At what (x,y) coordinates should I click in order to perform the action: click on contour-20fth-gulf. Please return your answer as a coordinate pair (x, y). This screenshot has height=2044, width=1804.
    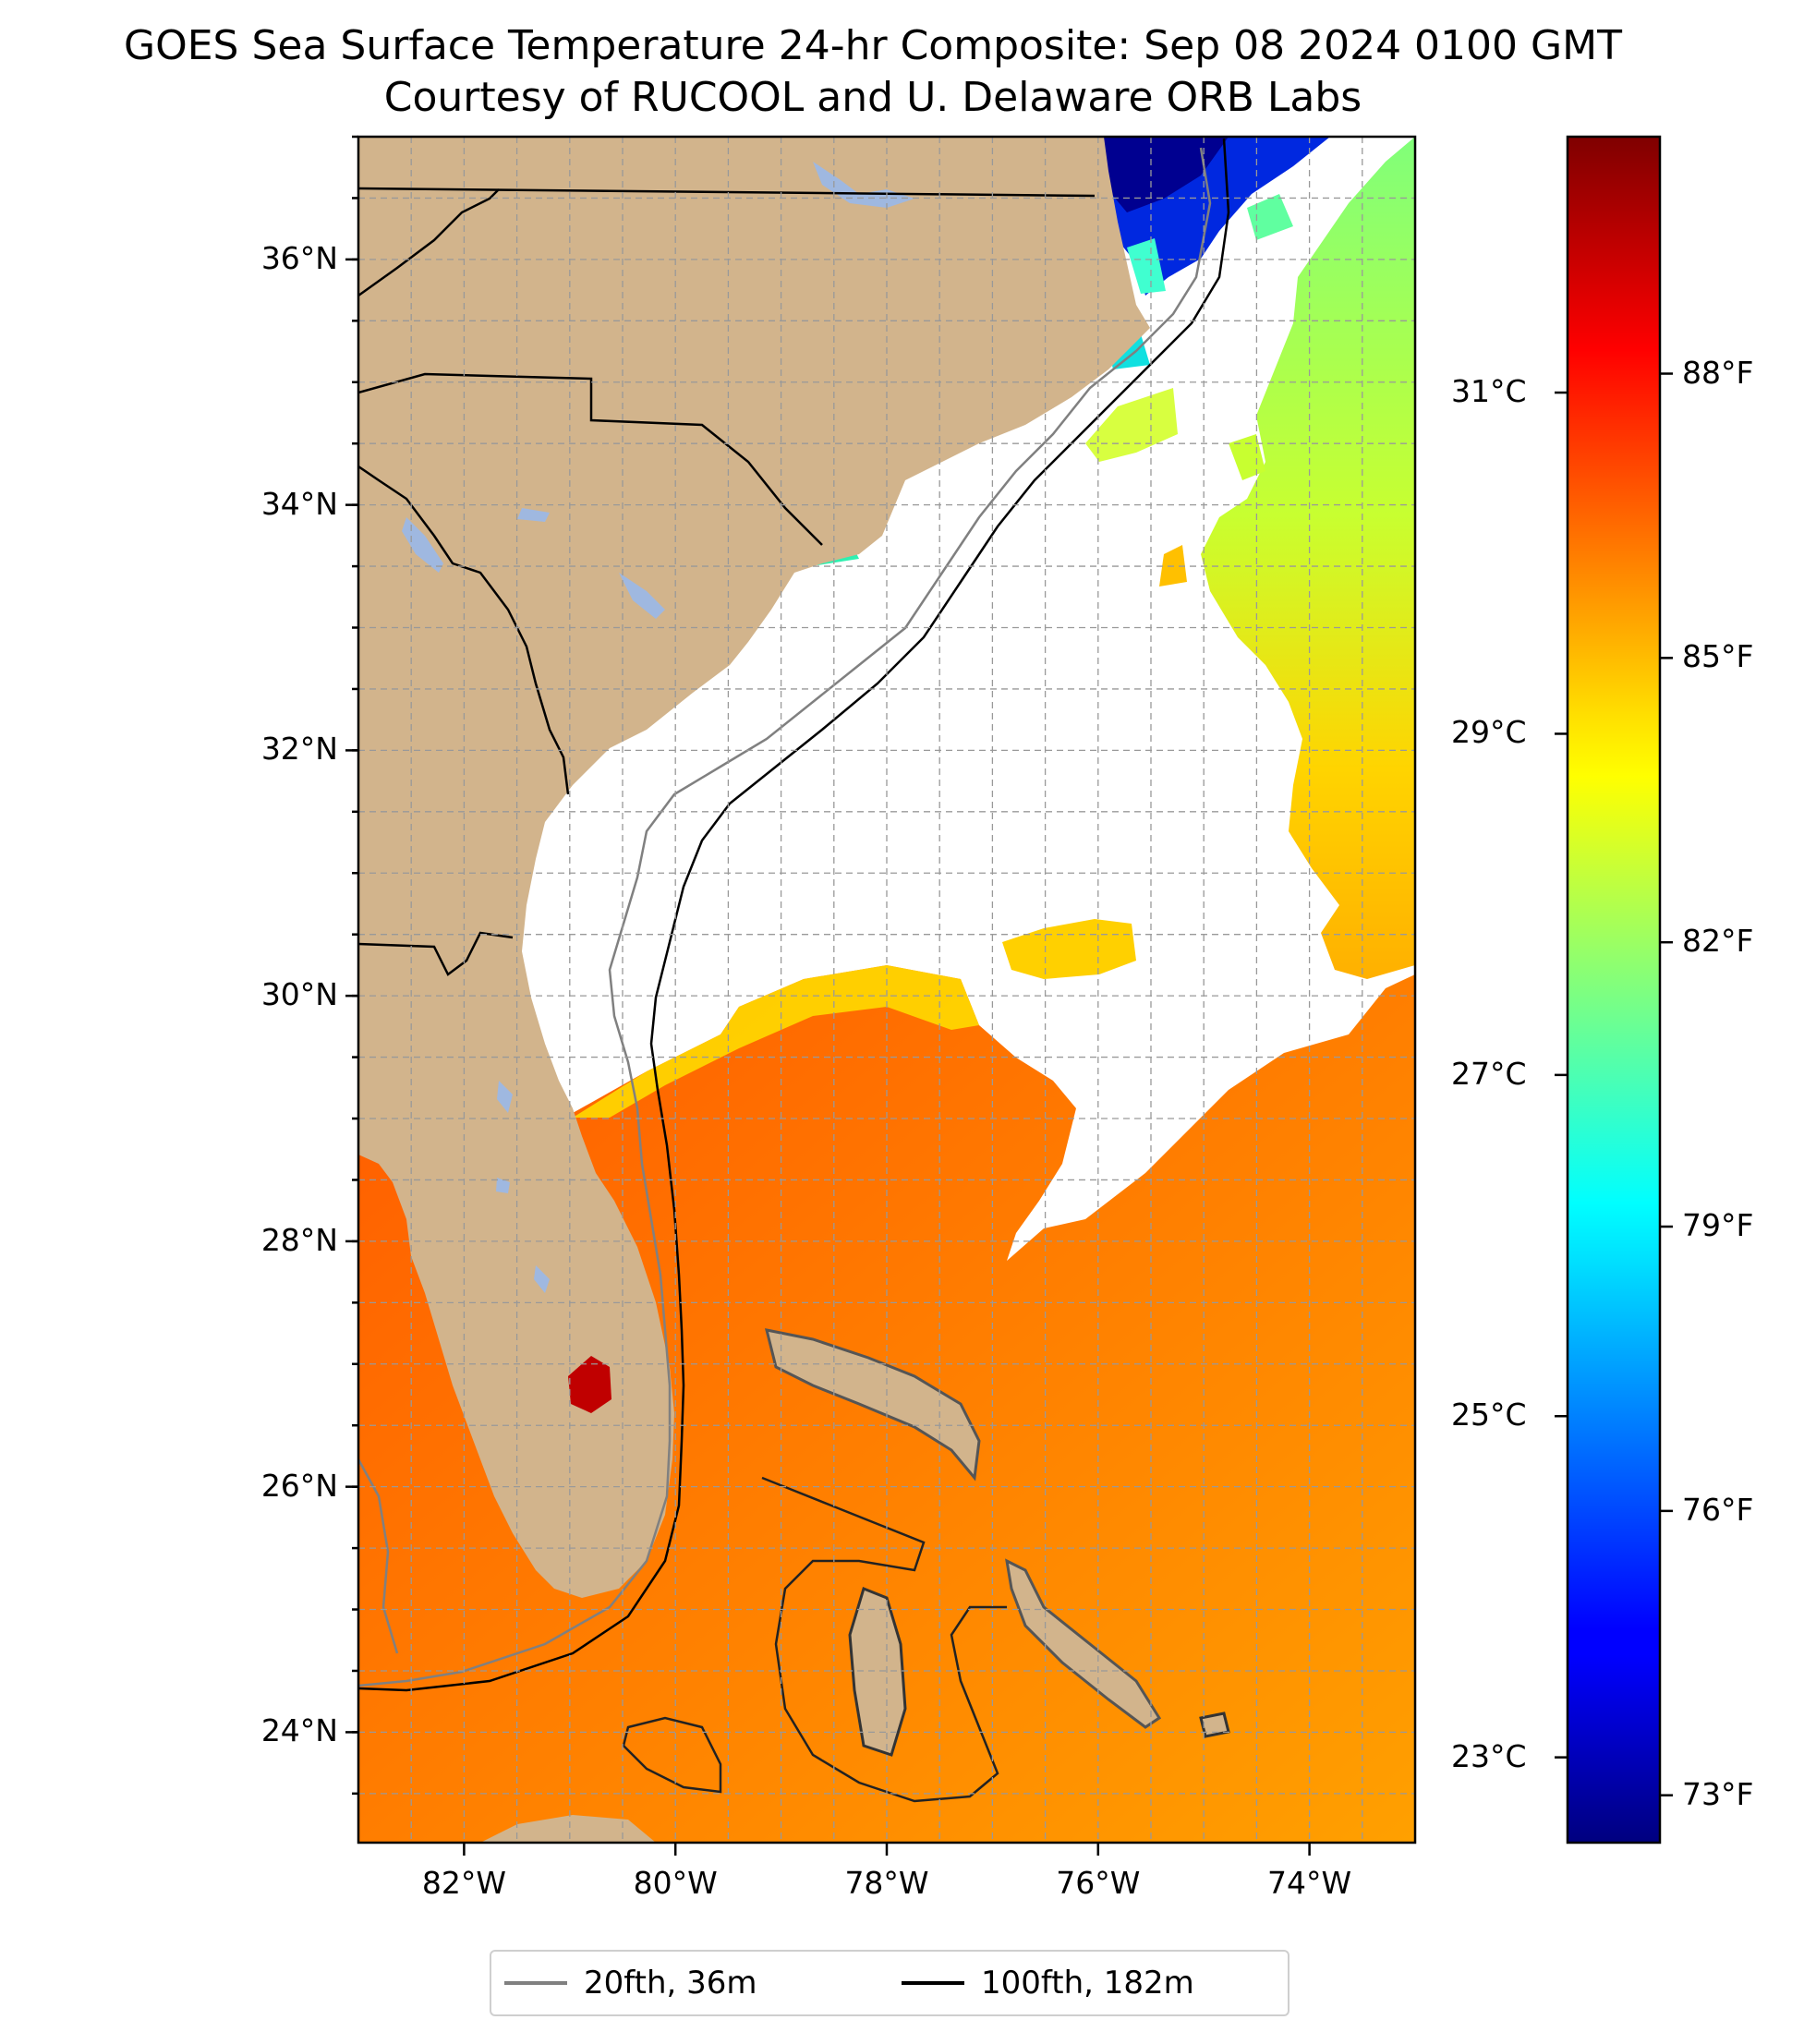
    Looking at the image, I should click on (378, 1556).